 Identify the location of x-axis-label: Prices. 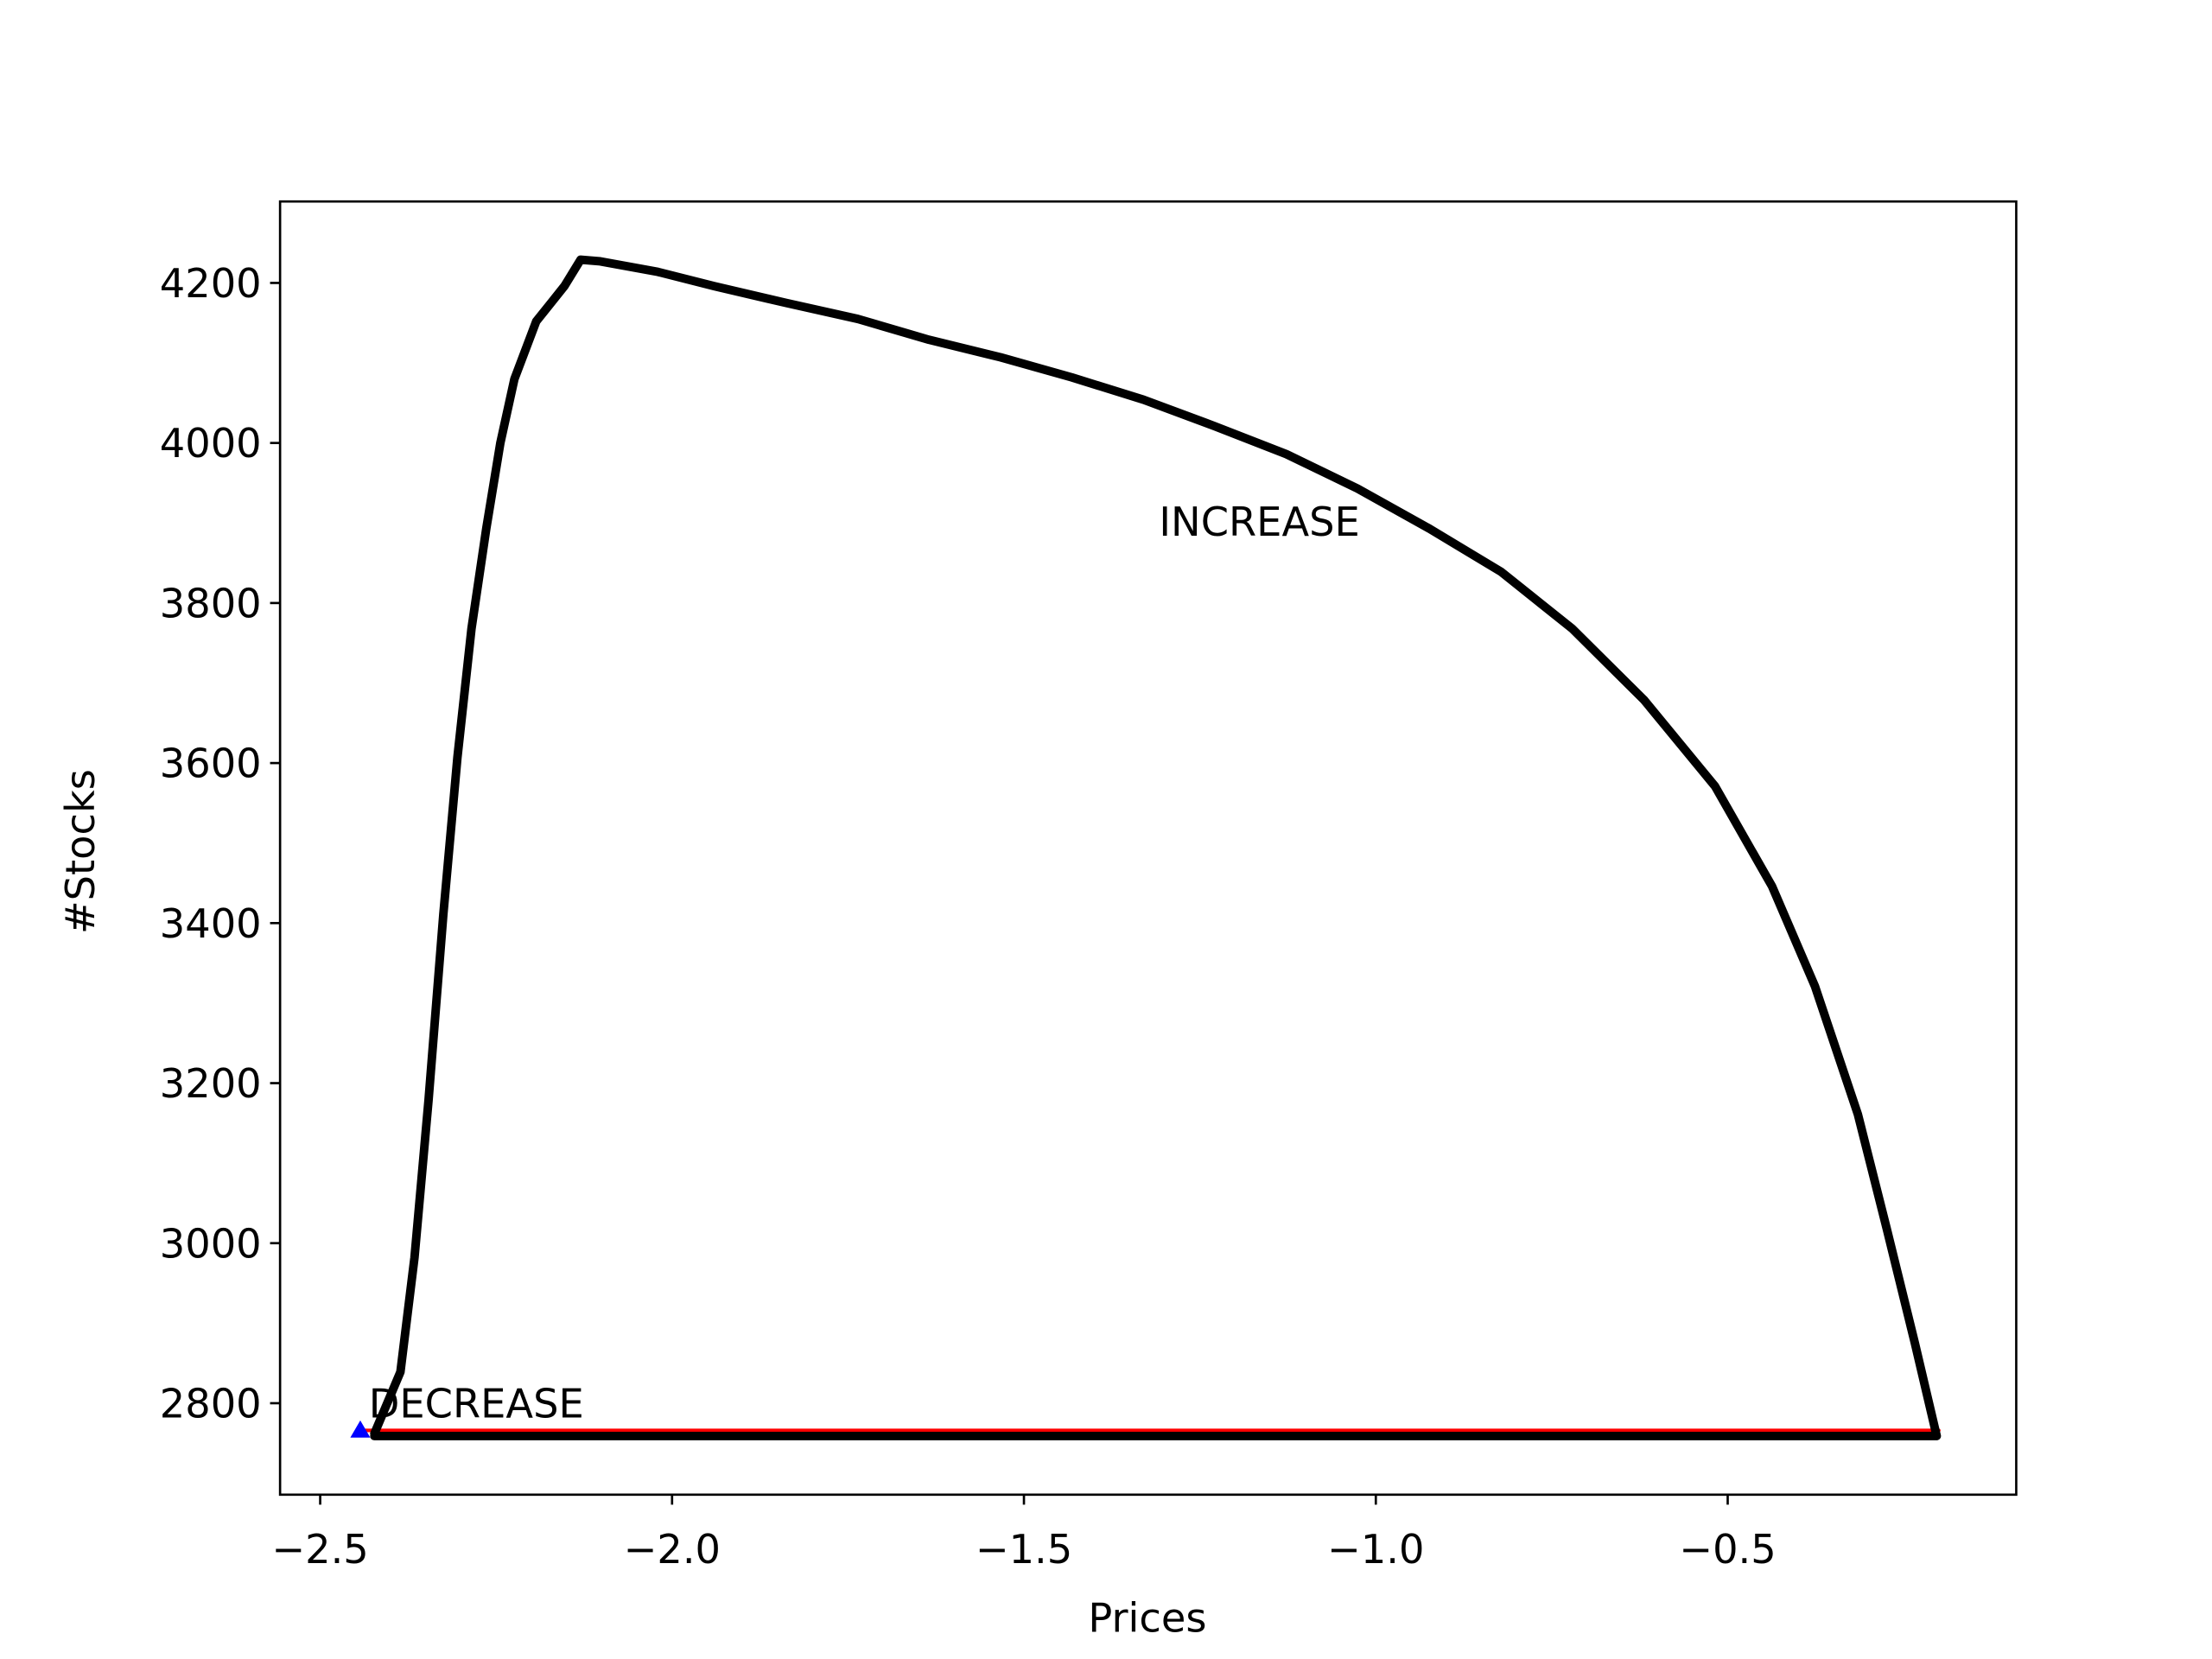
(1147, 1618).